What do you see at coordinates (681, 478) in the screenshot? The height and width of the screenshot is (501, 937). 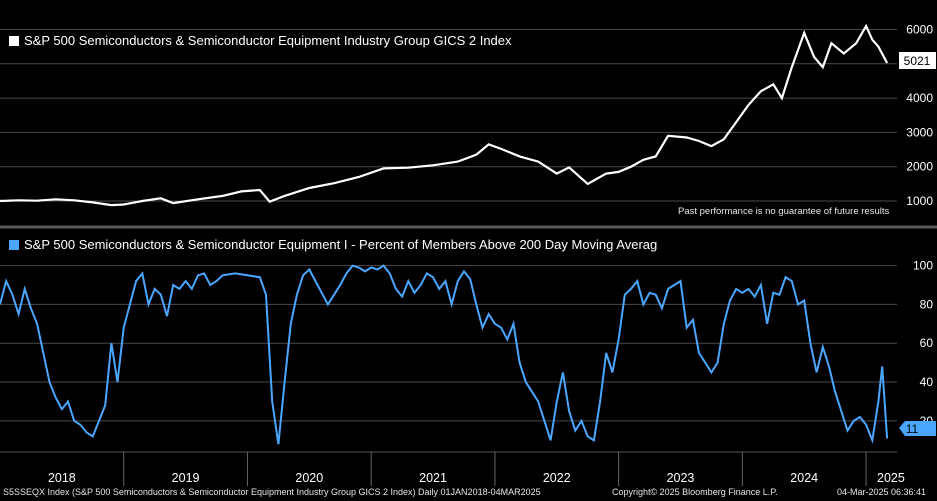 I see `x-tick-label: 2023` at bounding box center [681, 478].